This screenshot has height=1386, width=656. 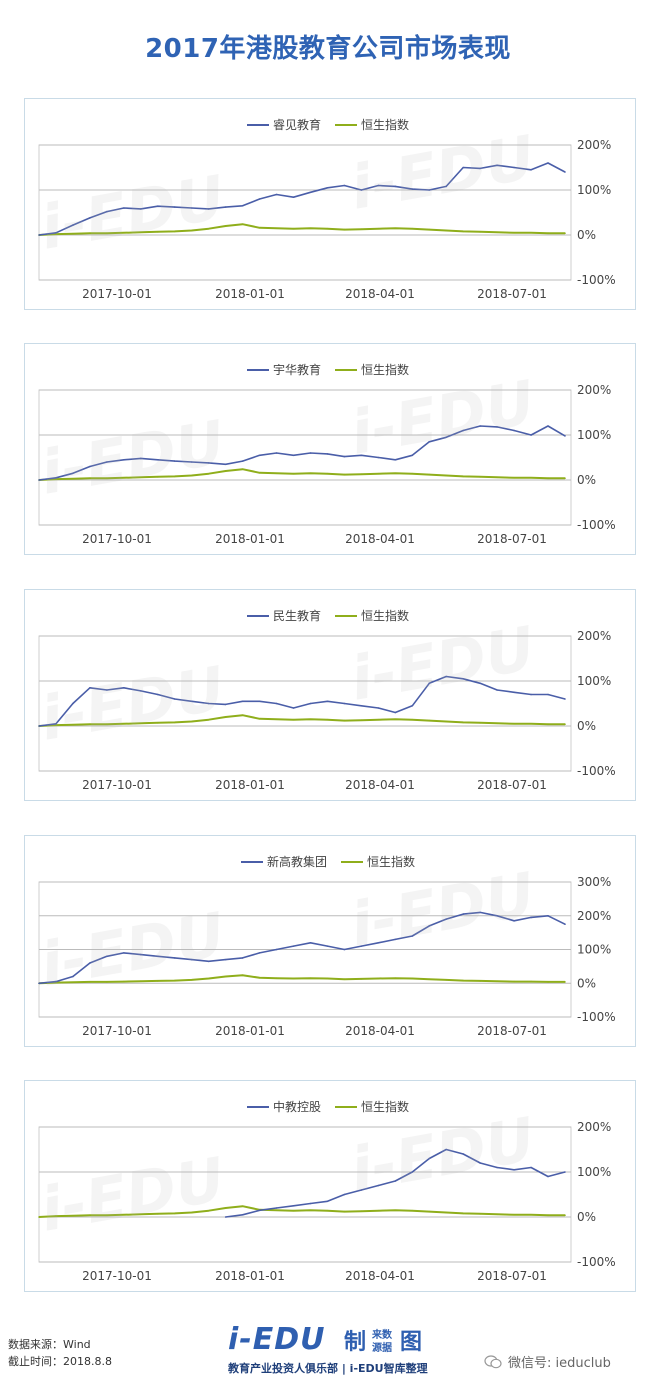 What do you see at coordinates (380, 294) in the screenshot?
I see `x-tick-label: 2018-04-01` at bounding box center [380, 294].